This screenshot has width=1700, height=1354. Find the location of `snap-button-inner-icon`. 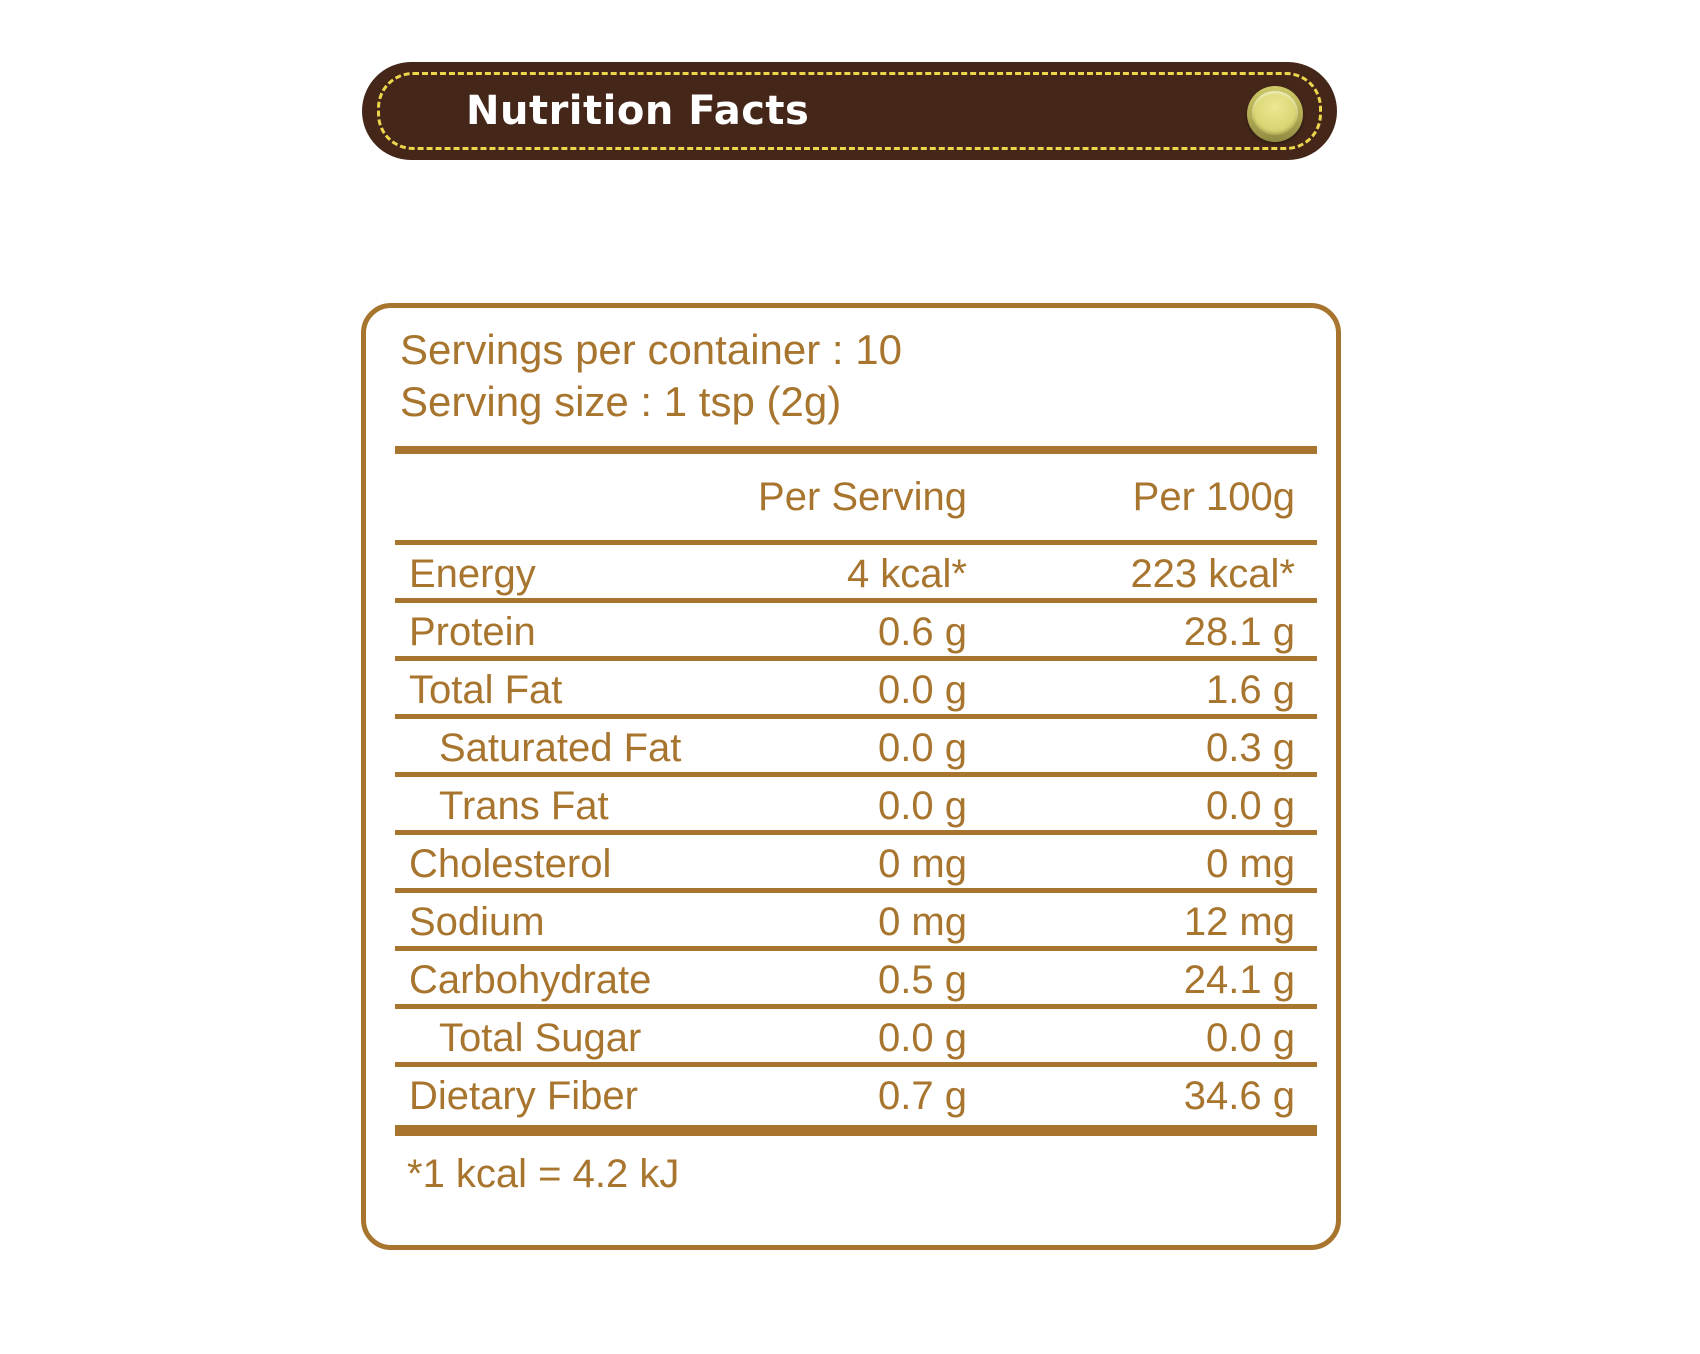

snap-button-inner-icon is located at coordinates (1275, 113).